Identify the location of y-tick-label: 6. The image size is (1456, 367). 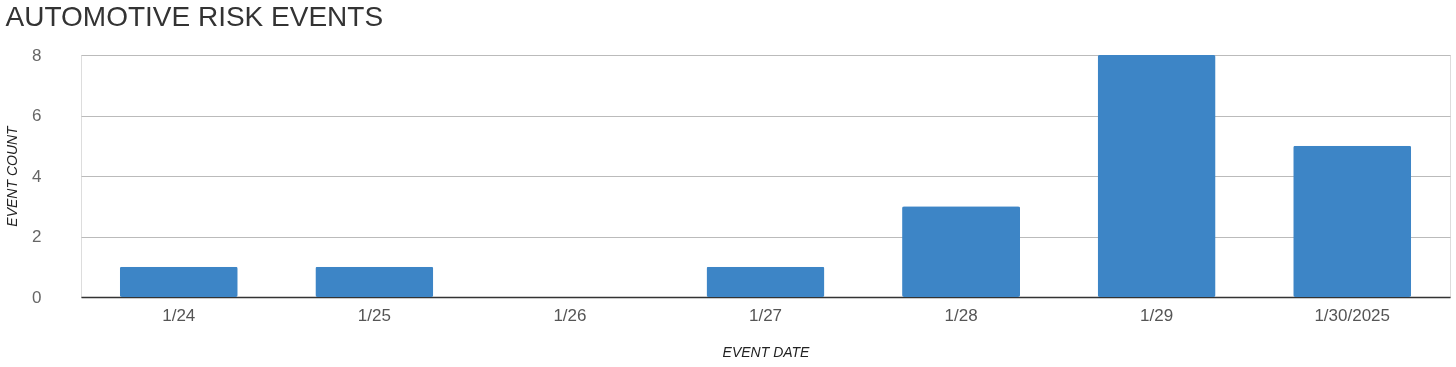
(37, 115).